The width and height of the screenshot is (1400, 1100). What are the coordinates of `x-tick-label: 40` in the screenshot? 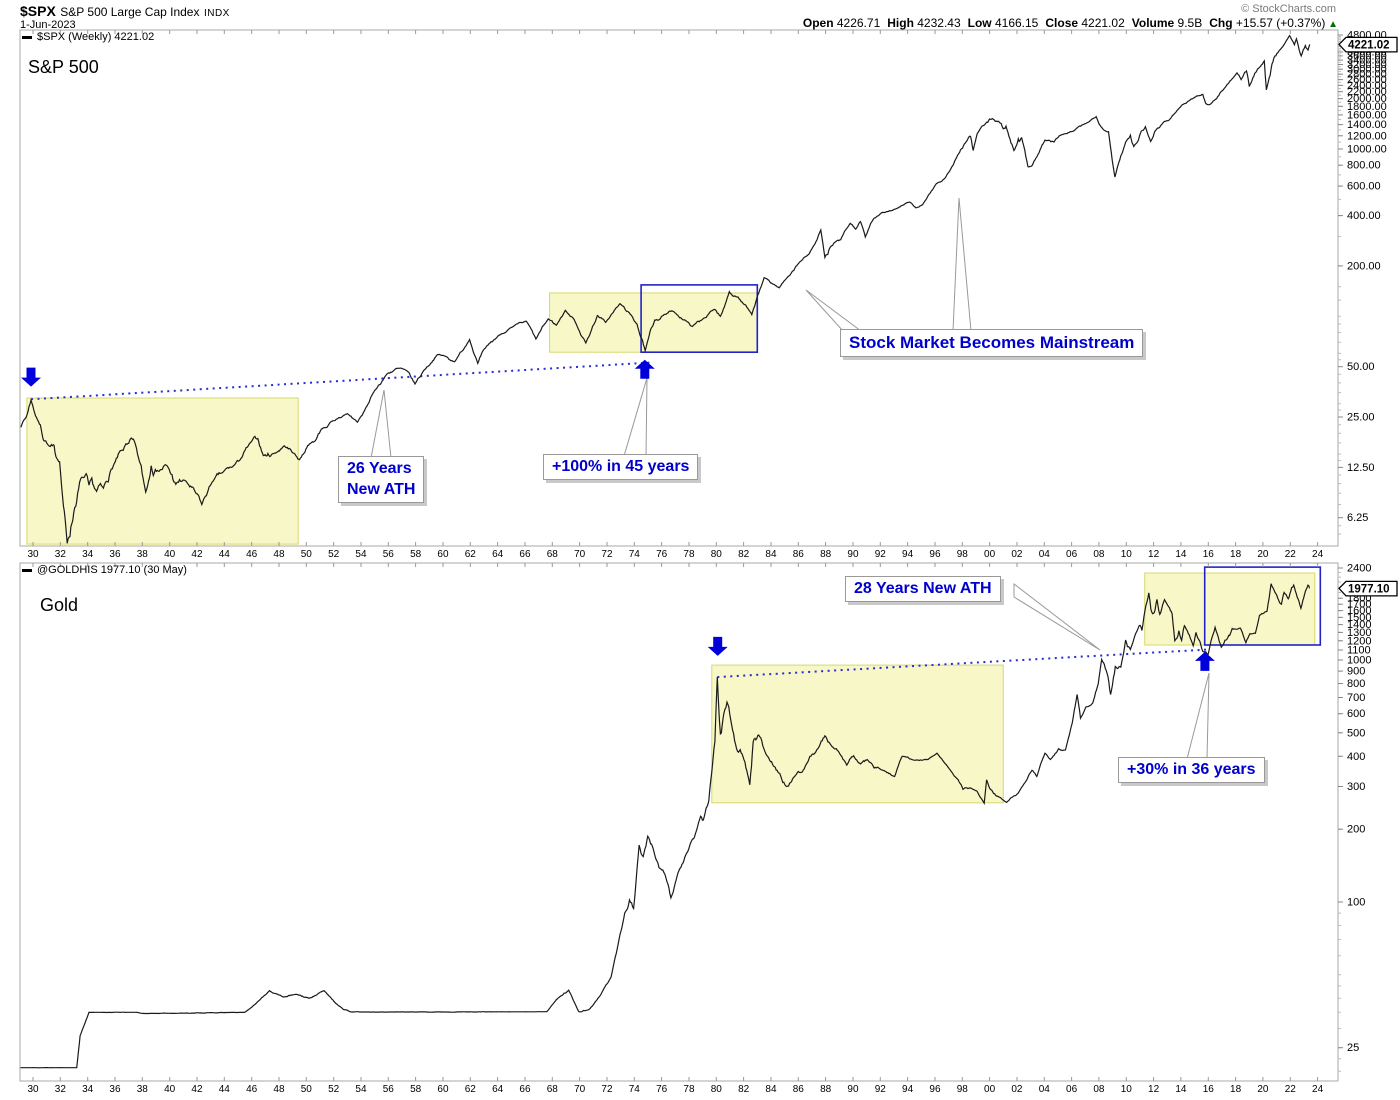 It's located at (170, 1089).